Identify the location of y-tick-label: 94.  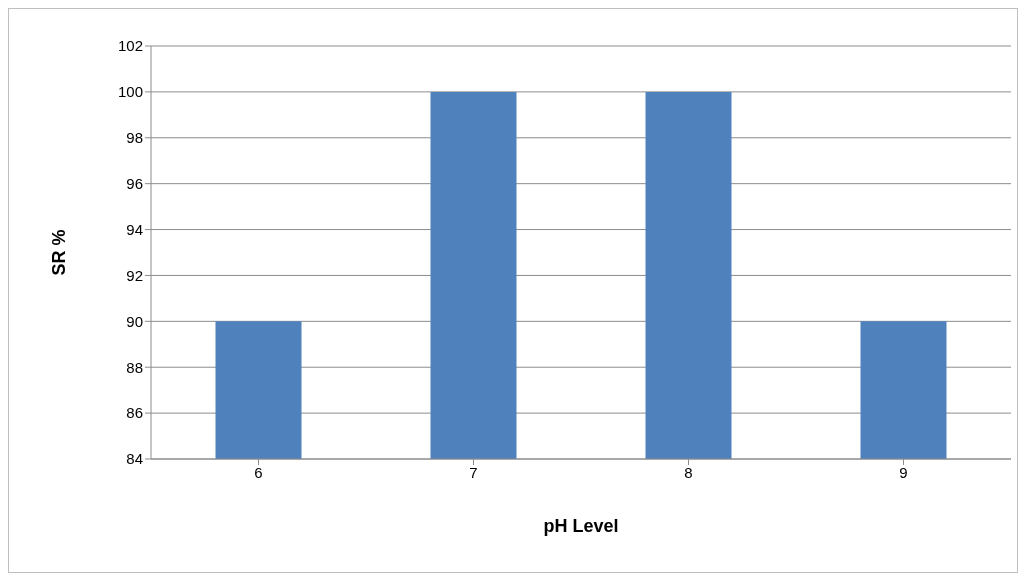
(134, 229).